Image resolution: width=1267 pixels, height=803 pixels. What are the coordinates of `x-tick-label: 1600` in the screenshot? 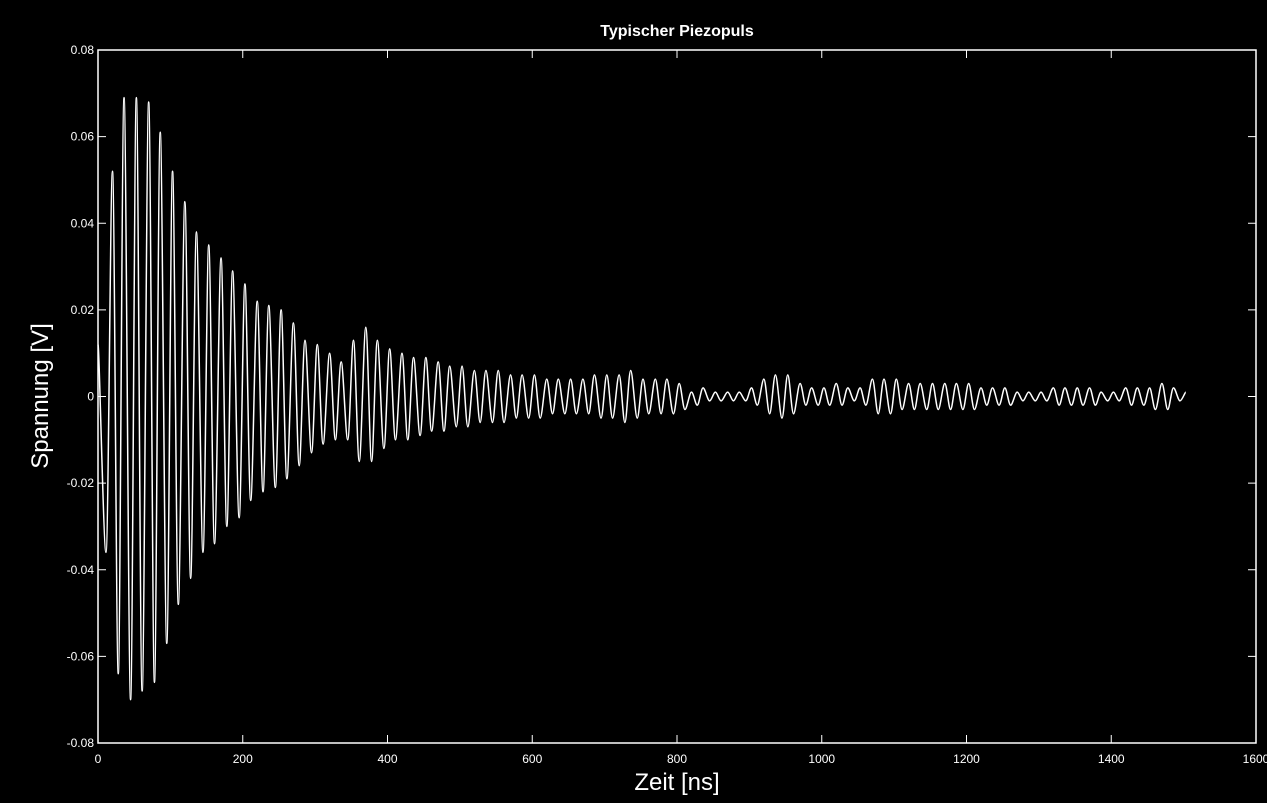 It's located at (1255, 759).